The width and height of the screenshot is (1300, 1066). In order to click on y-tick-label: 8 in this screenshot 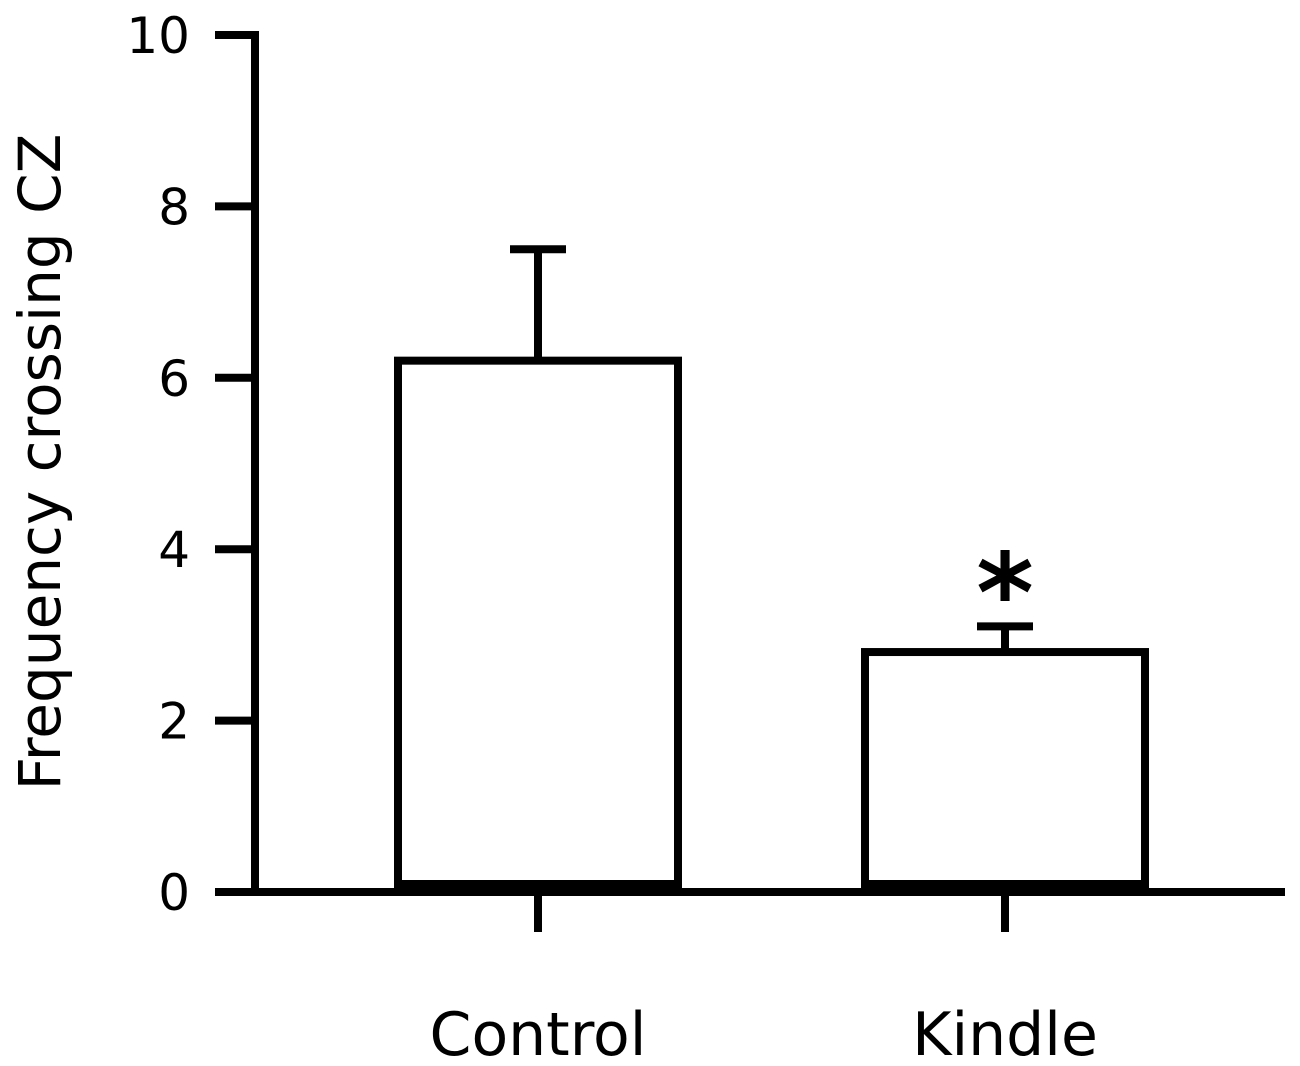, I will do `click(174, 207)`.